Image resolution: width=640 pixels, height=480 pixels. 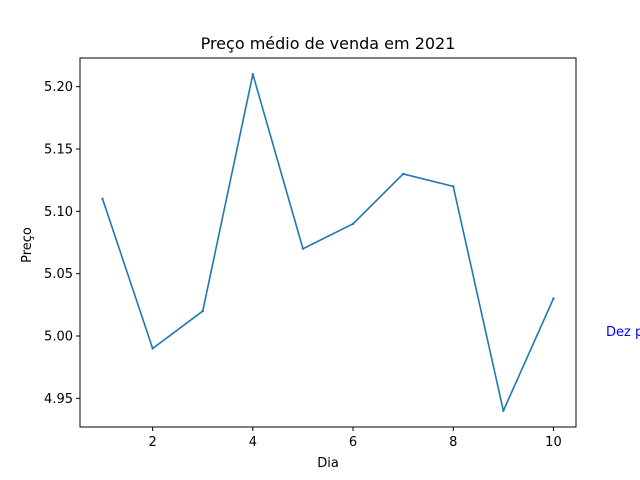 What do you see at coordinates (453, 442) in the screenshot?
I see `x-tick-label: 8` at bounding box center [453, 442].